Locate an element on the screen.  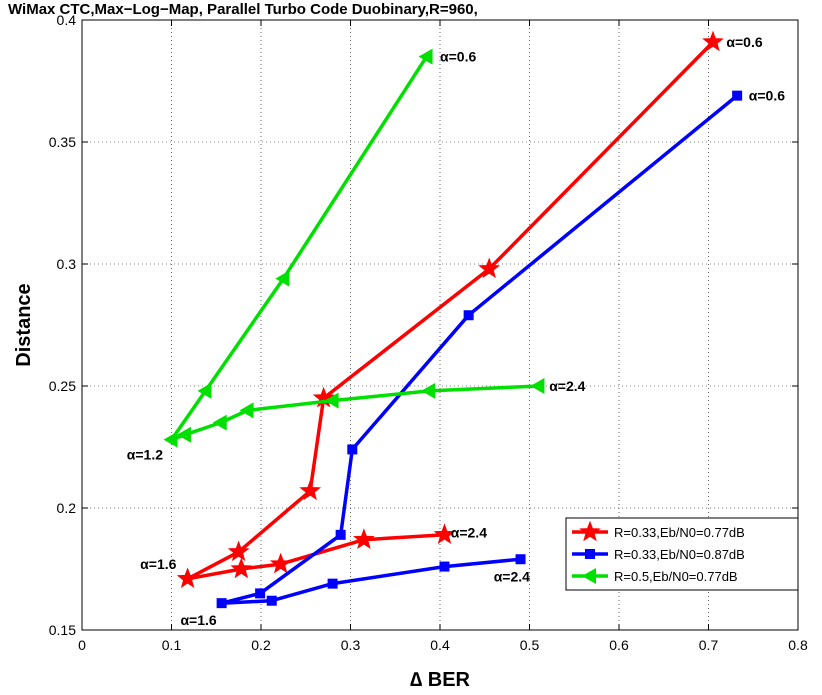
y-tick-label: 0.2 is located at coordinates (67, 508).